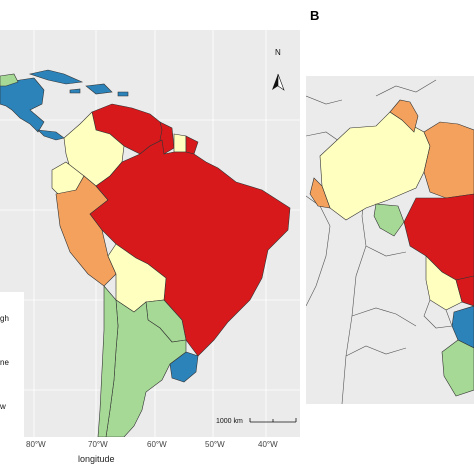 This screenshot has height=474, width=474. What do you see at coordinates (96, 459) in the screenshot?
I see `x-axis-title: longitude` at bounding box center [96, 459].